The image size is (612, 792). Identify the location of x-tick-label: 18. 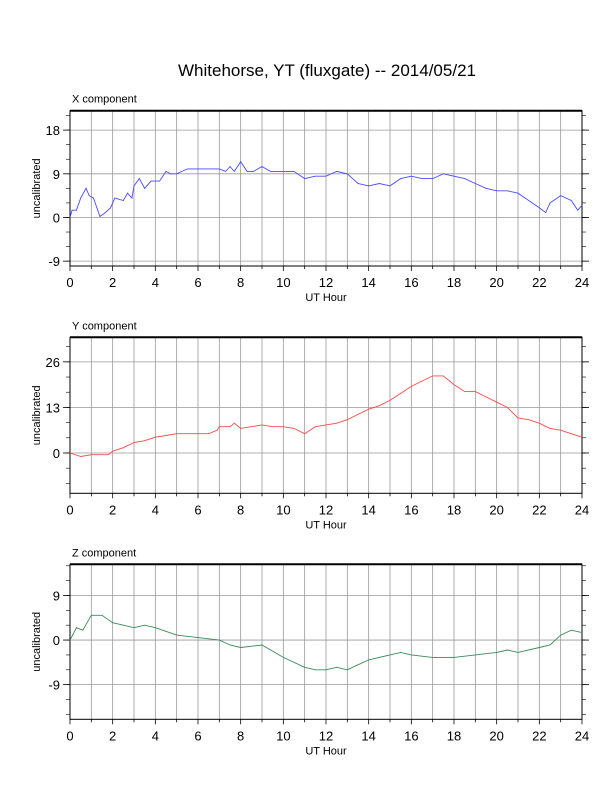
(454, 282).